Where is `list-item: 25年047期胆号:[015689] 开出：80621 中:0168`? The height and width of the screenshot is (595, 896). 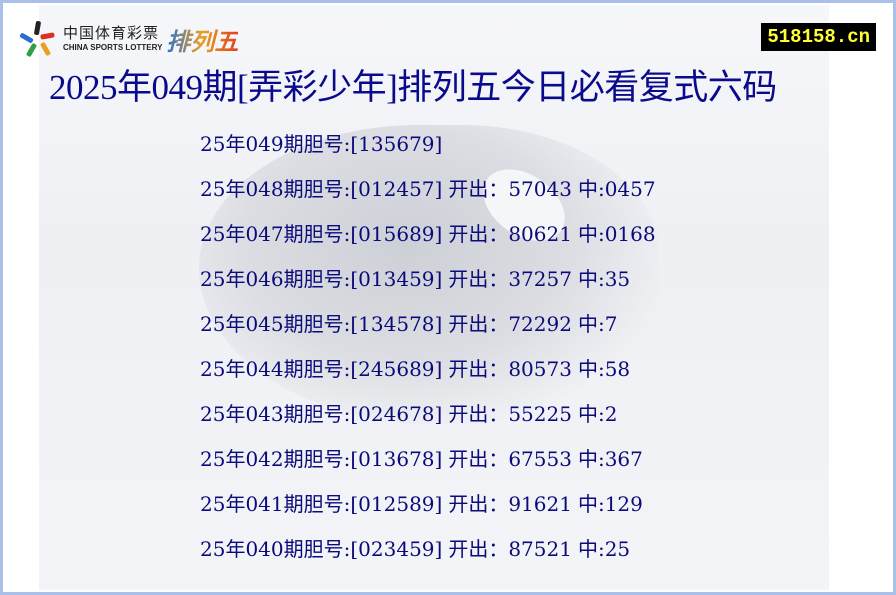
list-item: 25年047期胆号:[015689] 开出：80621 中:0168 is located at coordinates (428, 241).